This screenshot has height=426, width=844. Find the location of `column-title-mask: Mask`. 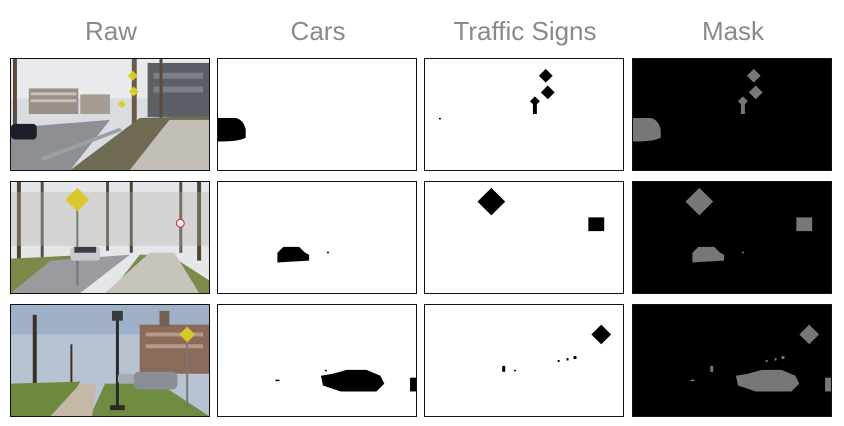

column-title-mask: Mask is located at coordinates (733, 31).